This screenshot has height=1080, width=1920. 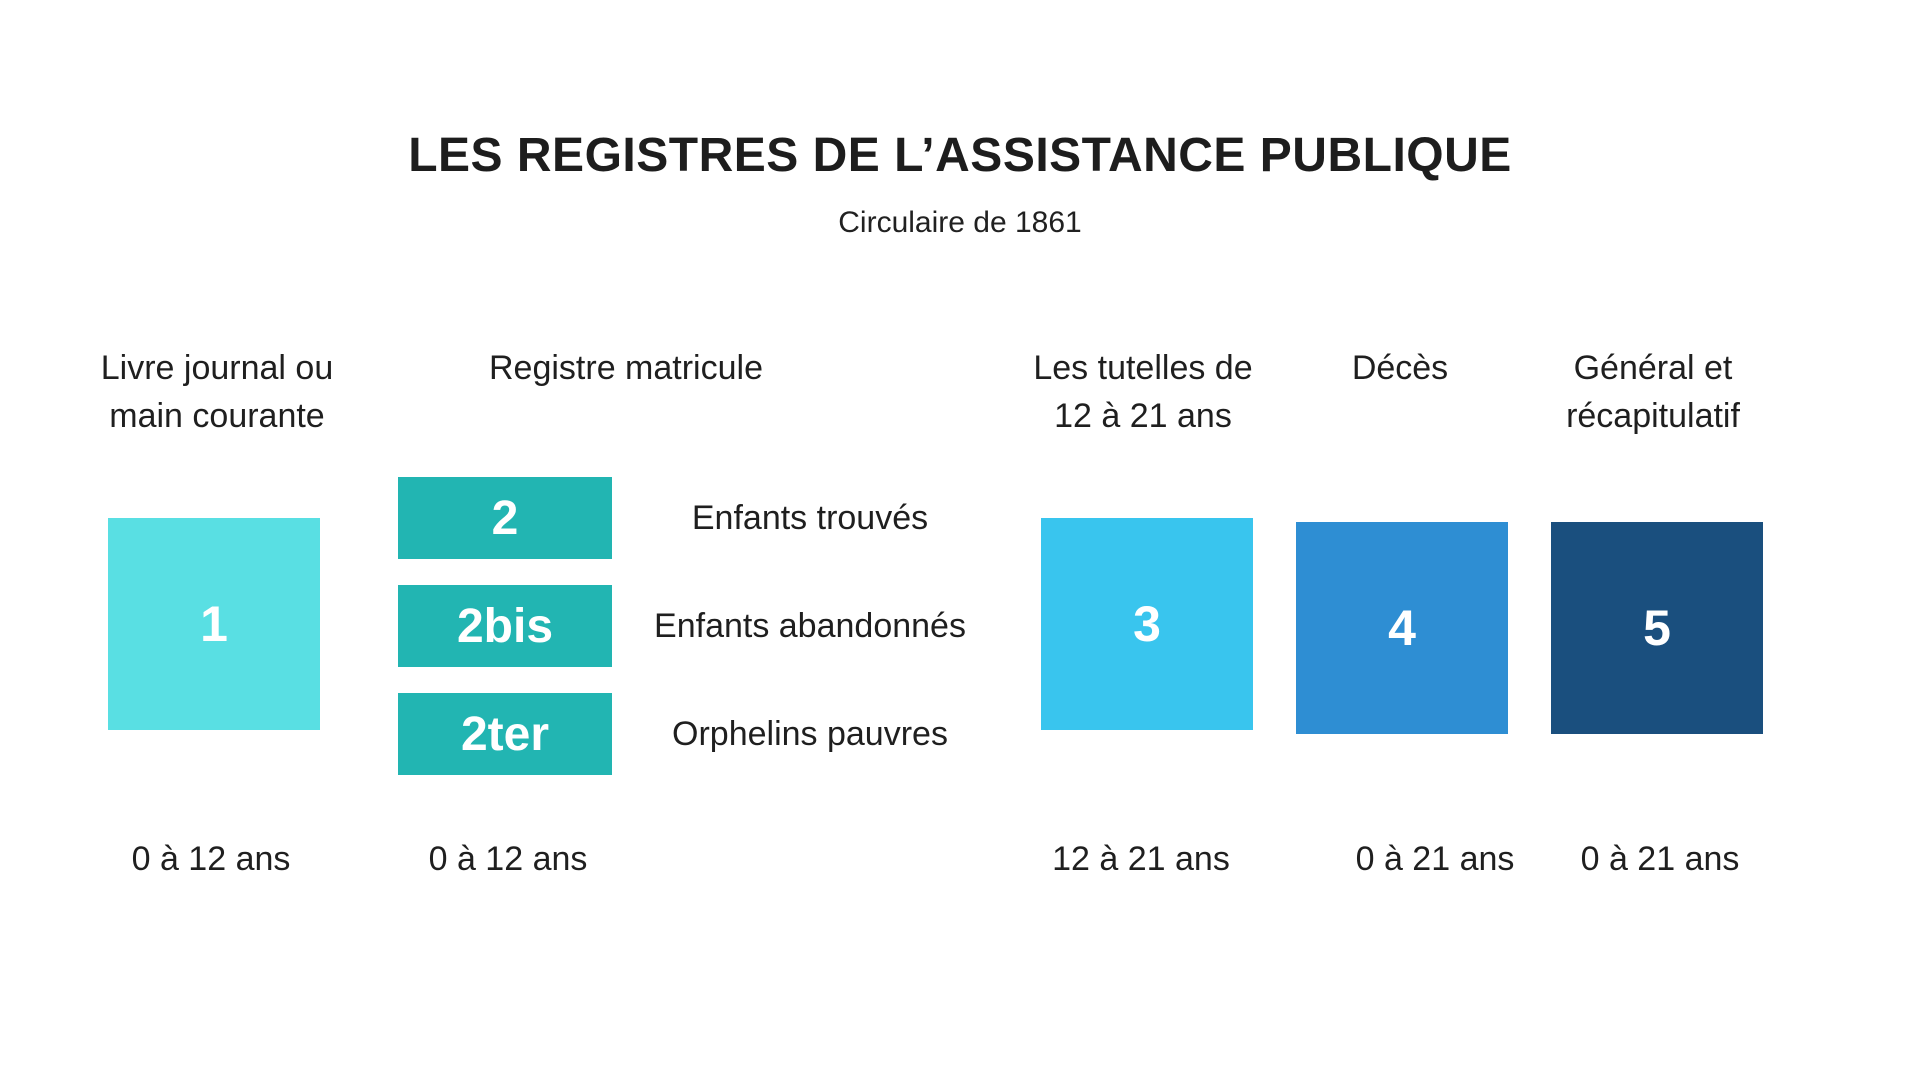 I want to click on register-box-5: 5, so click(x=1657, y=628).